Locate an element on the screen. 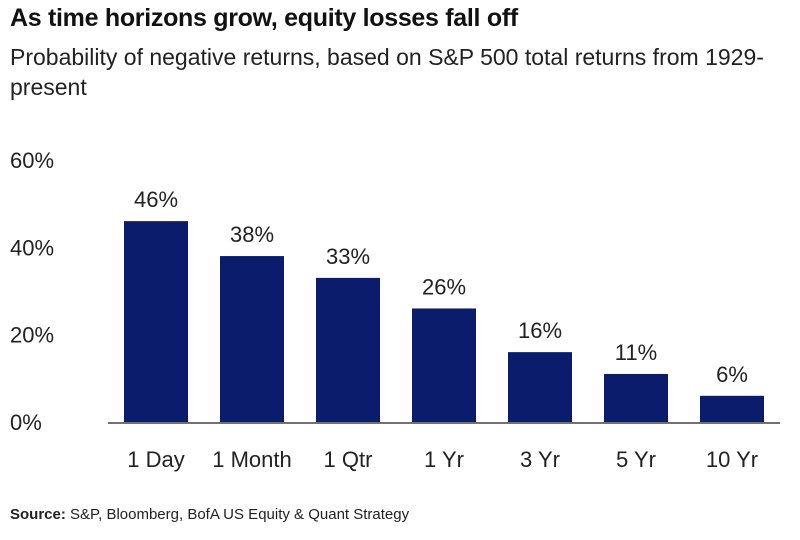 This screenshot has width=800, height=540. x-axis: 1 Day 1 Month 1 Qtr 1 Yr 3 Yr 5 Yr 10 Yr is located at coordinates (442, 459).